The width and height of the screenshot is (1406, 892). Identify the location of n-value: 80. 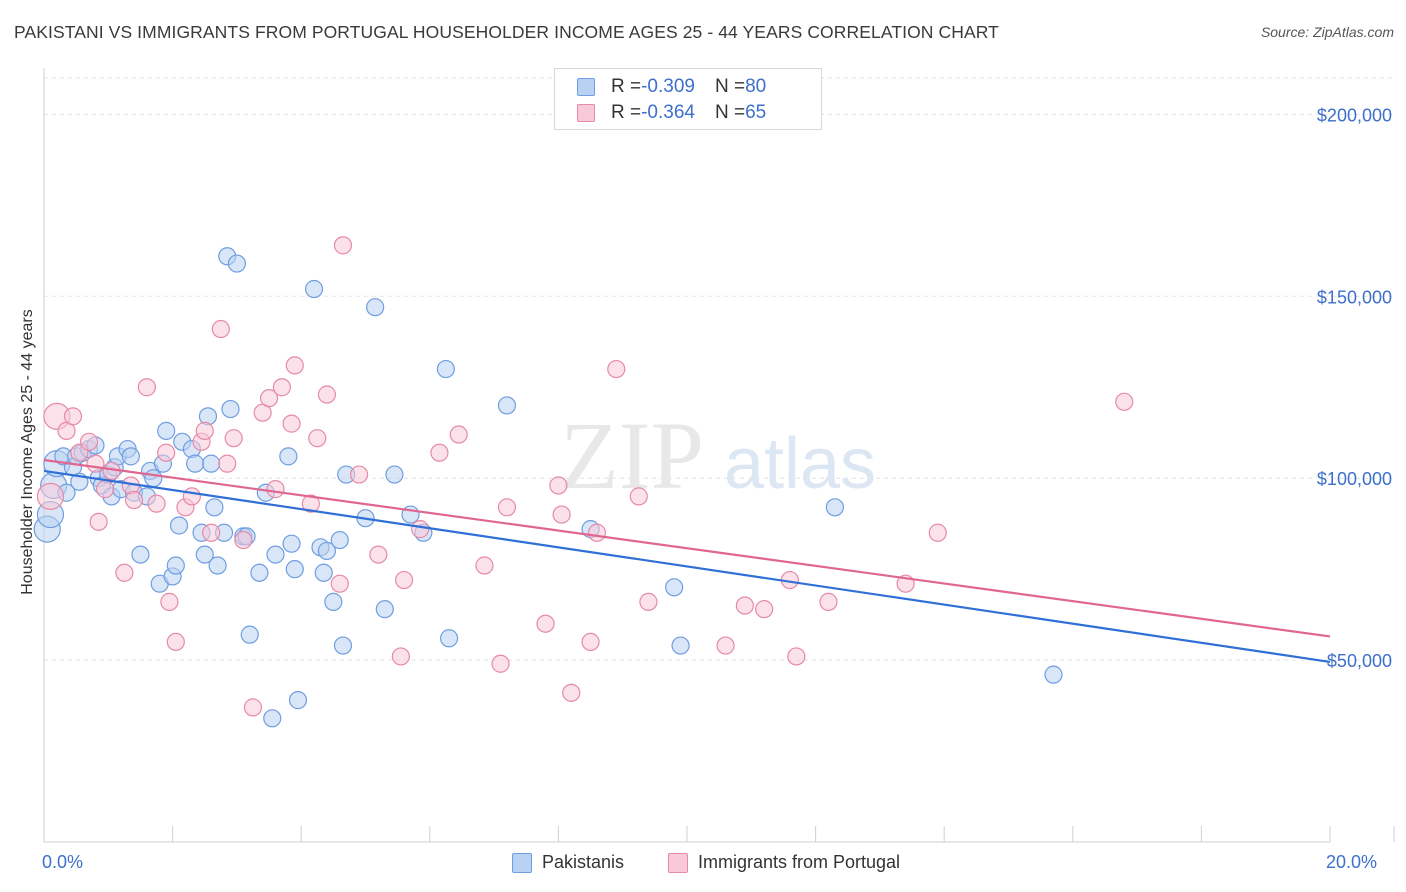
(756, 86).